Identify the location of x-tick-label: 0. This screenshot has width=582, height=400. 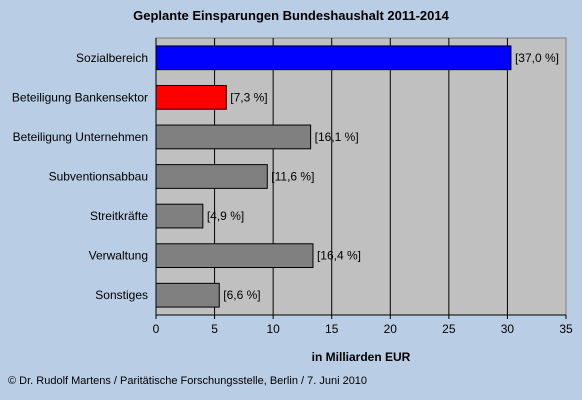
(156, 329).